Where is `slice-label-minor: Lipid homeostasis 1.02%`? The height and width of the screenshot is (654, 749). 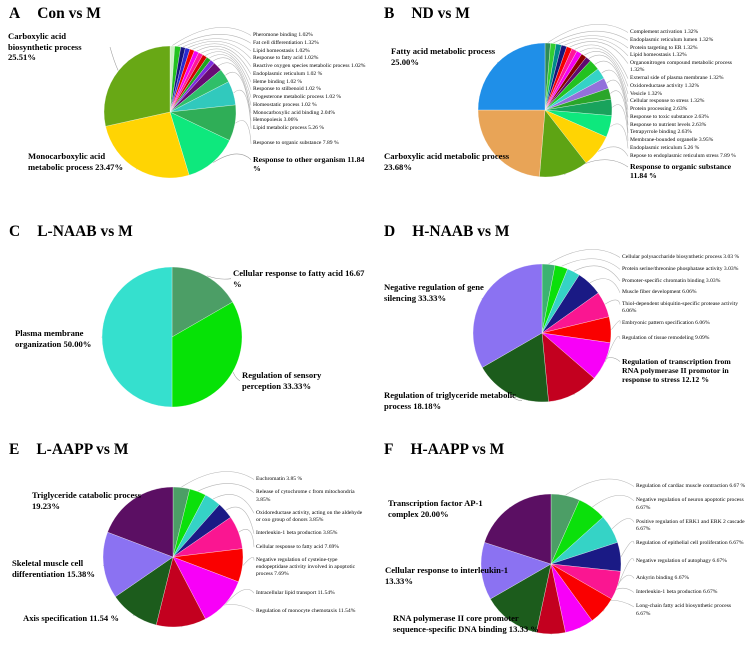 slice-label-minor: Lipid homeostasis 1.02% is located at coordinates (281, 50).